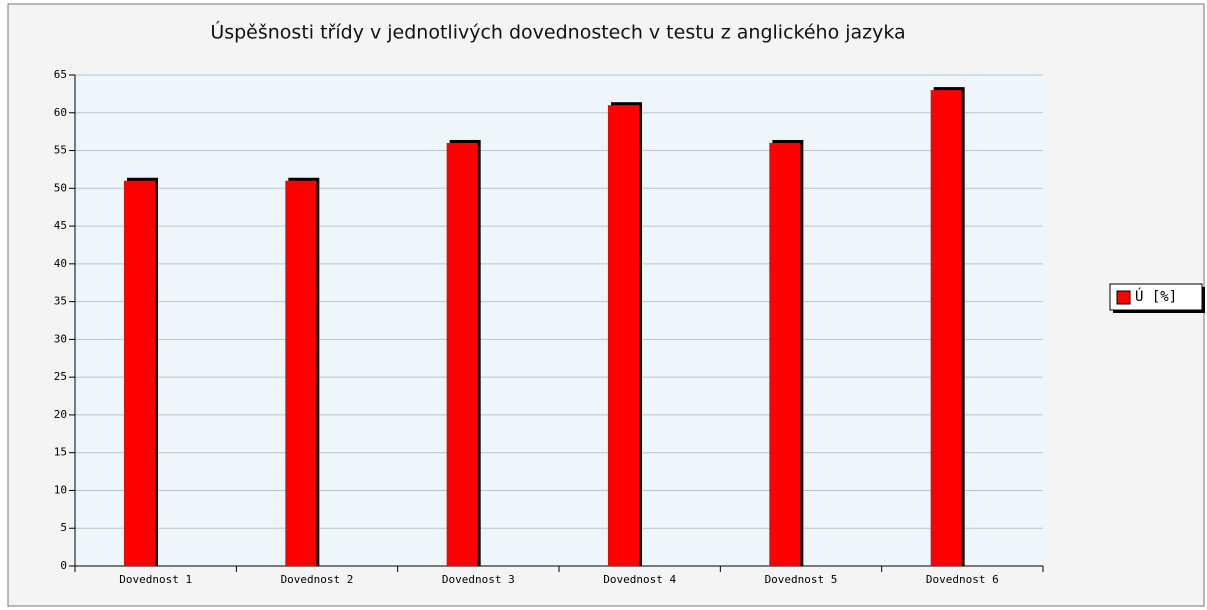 Image resolution: width=1207 pixels, height=610 pixels. Describe the element at coordinates (60, 187) in the screenshot. I see `y-tick-label: 50` at that location.